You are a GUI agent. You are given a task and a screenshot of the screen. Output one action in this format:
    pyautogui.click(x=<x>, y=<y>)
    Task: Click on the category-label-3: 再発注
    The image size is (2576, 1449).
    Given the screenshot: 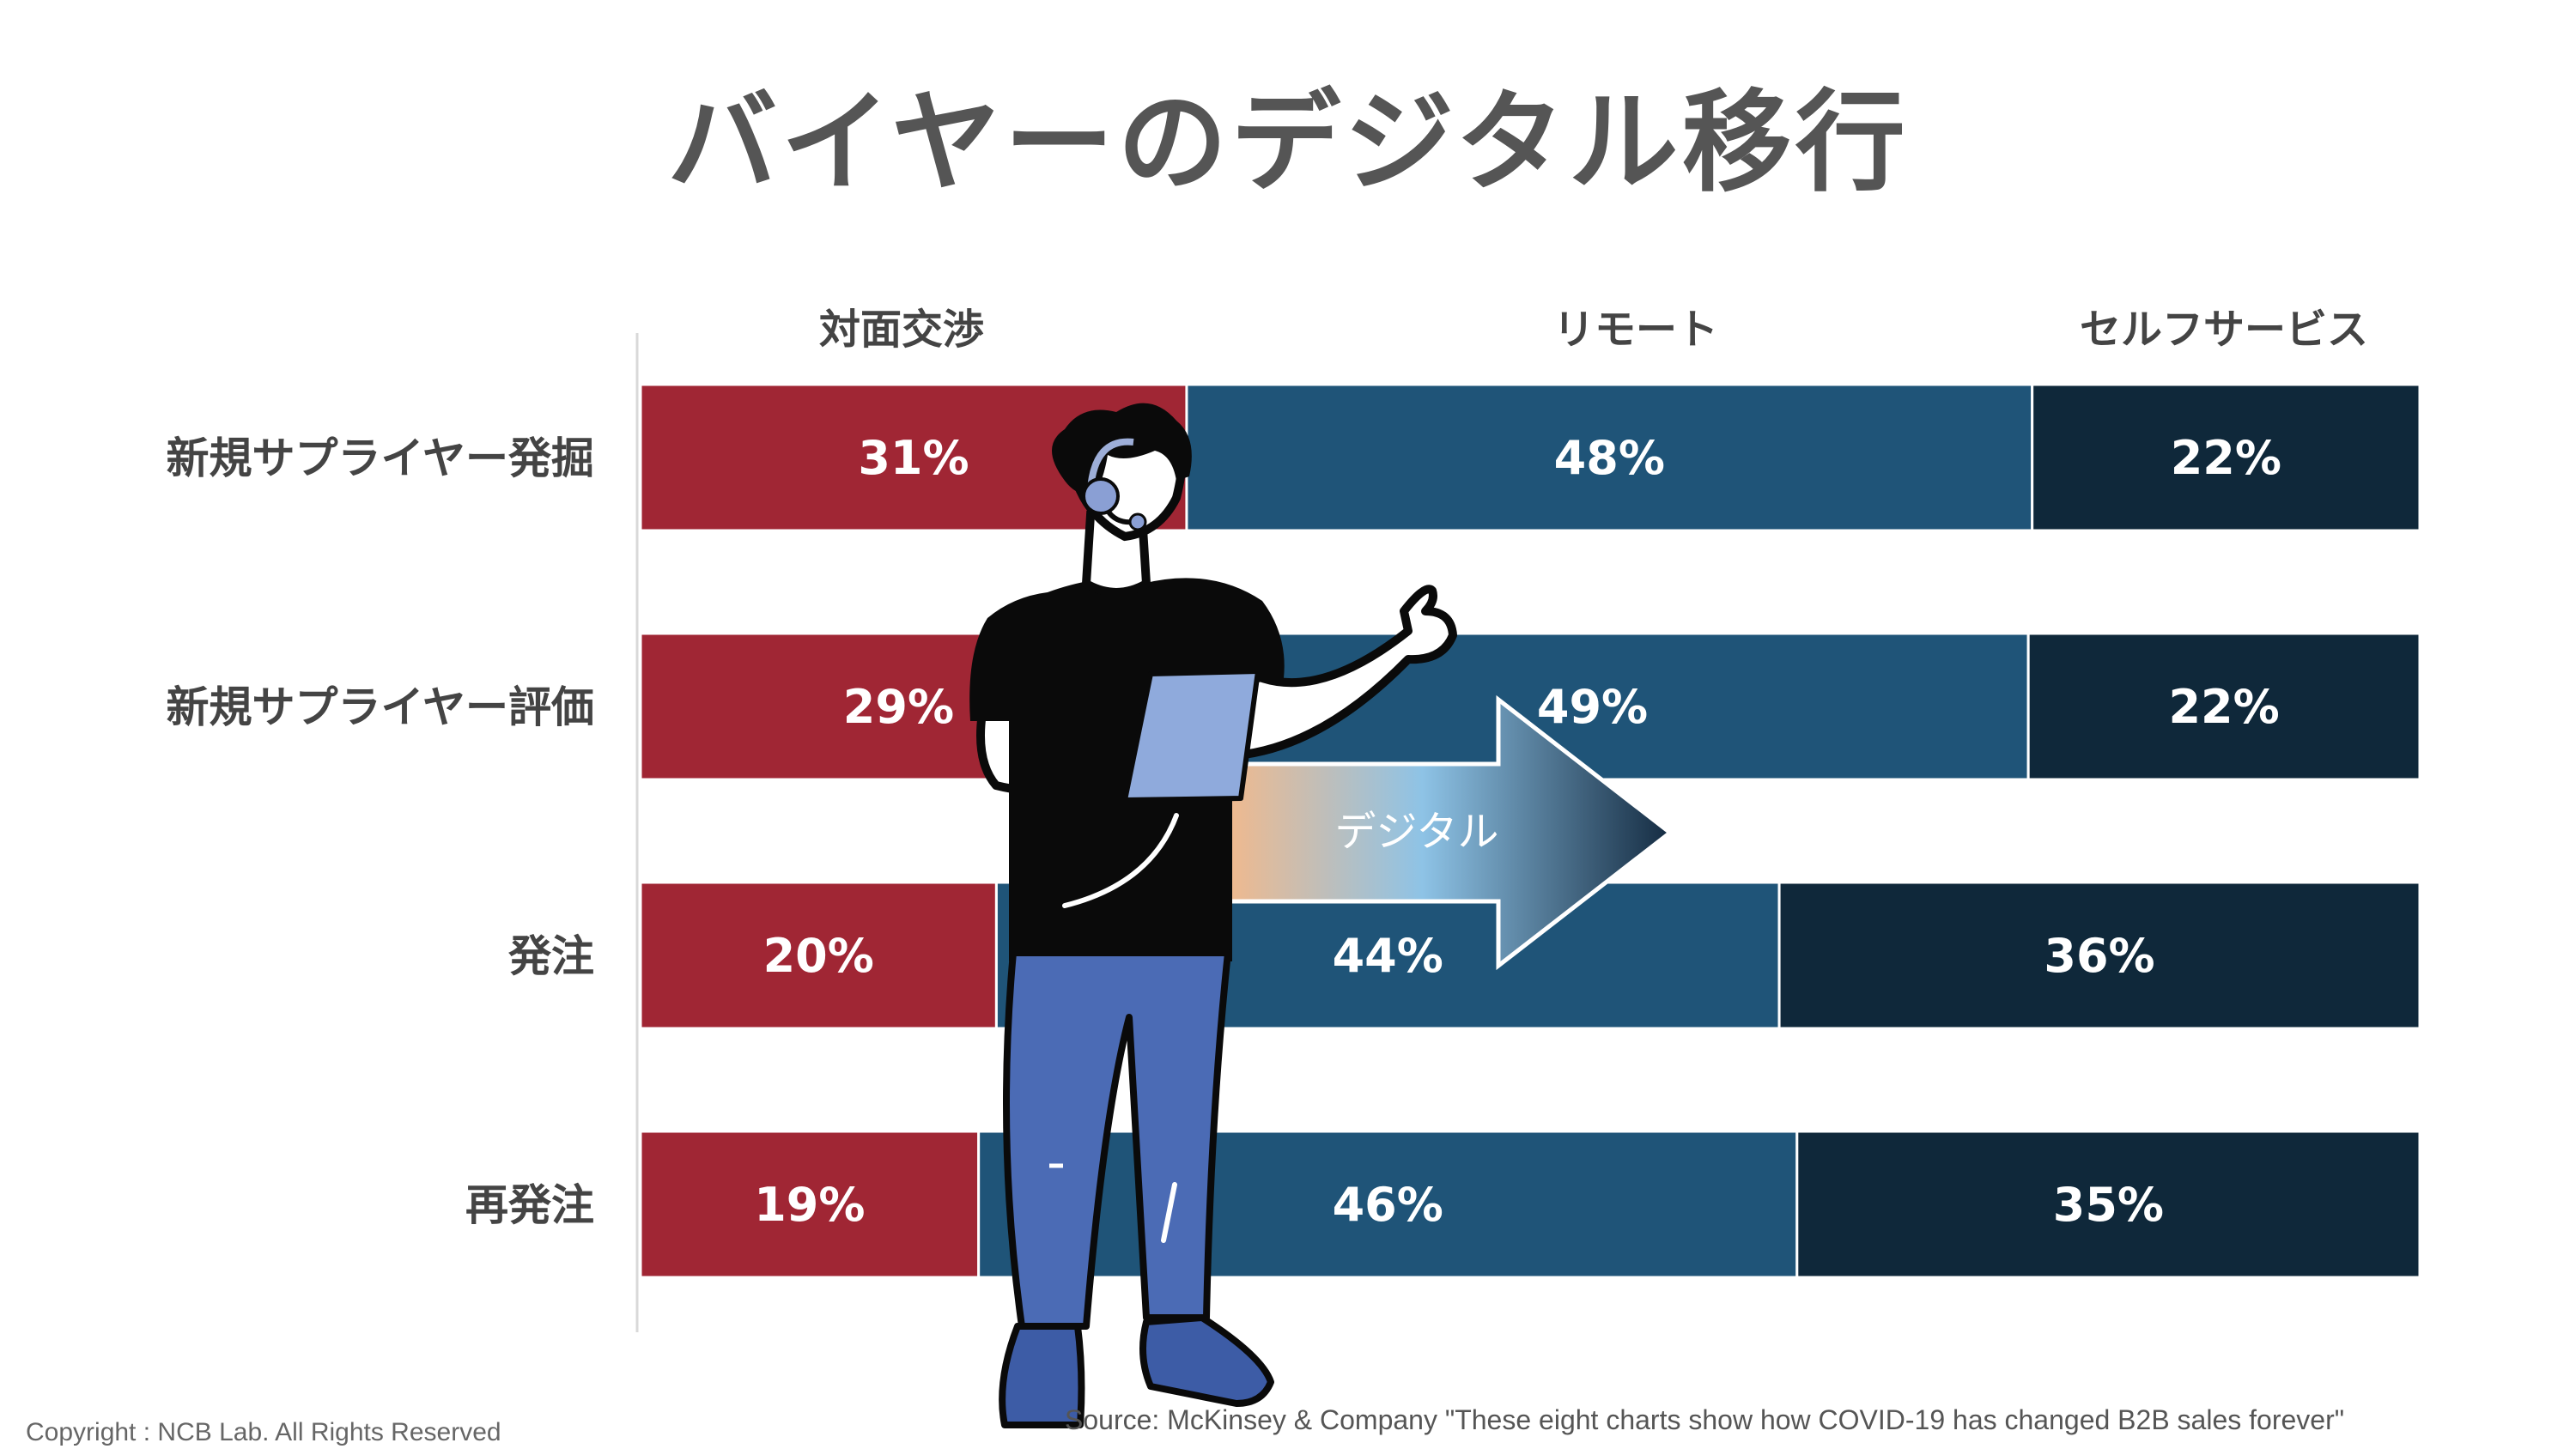 What is the action you would take?
    pyautogui.click(x=530, y=1205)
    